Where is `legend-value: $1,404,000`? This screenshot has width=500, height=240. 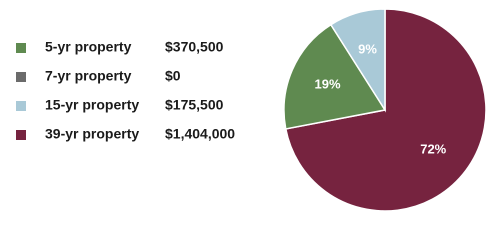
legend-value: $1,404,000 is located at coordinates (200, 134).